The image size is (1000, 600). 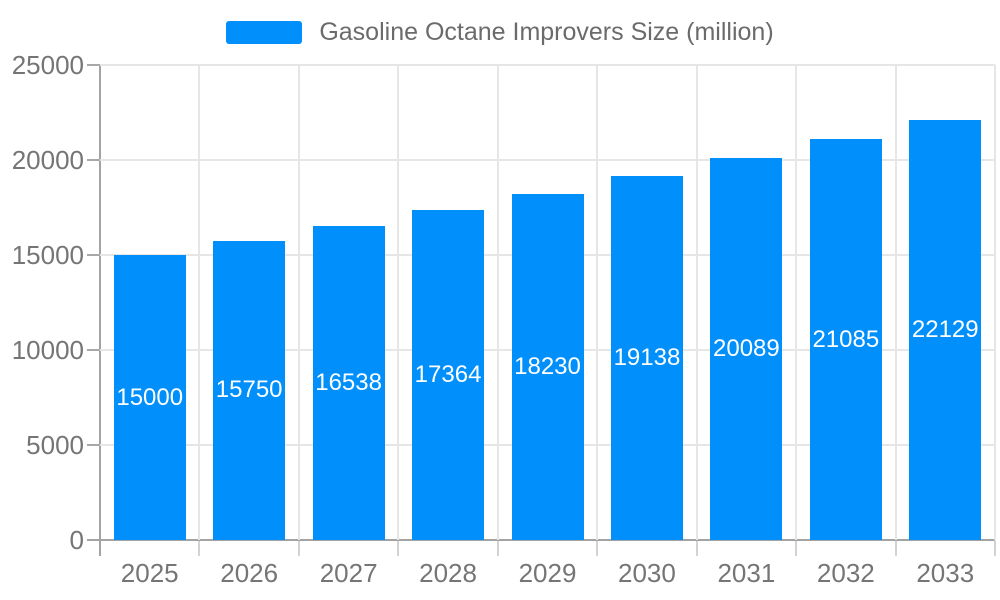 What do you see at coordinates (264, 32) in the screenshot?
I see `legend-swatch` at bounding box center [264, 32].